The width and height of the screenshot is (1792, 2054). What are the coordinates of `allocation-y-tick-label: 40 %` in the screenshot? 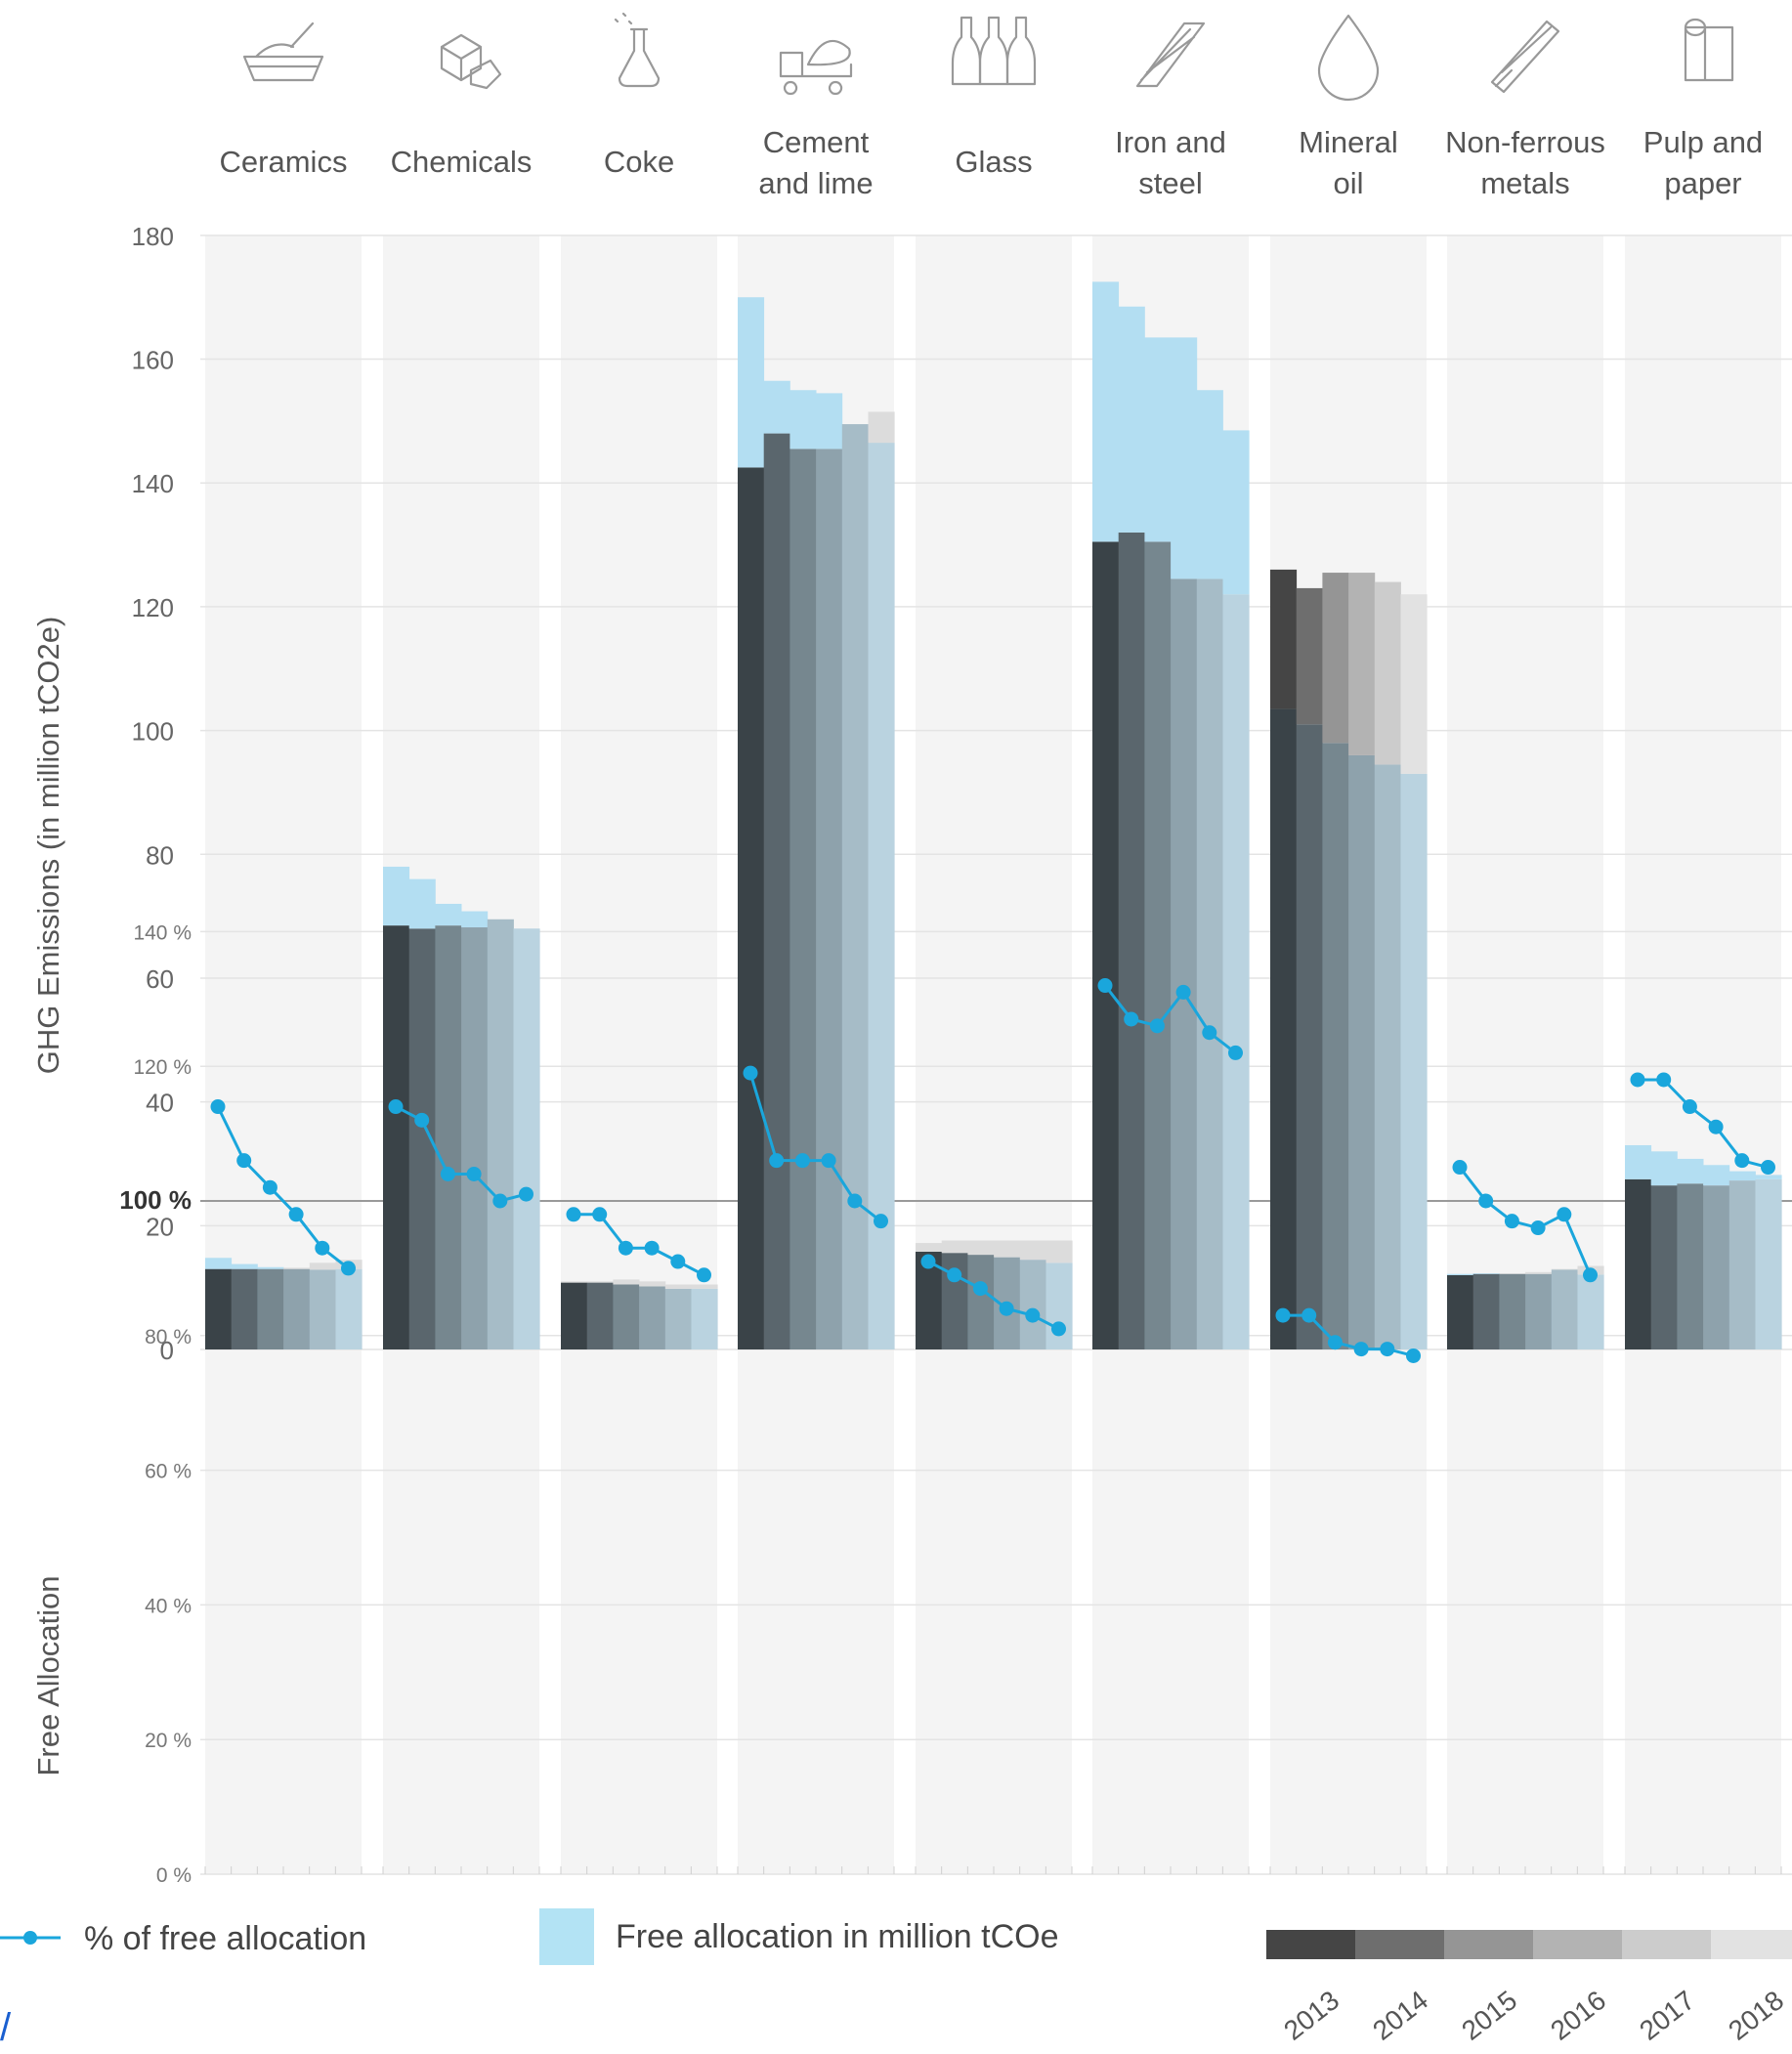 It's located at (168, 1606).